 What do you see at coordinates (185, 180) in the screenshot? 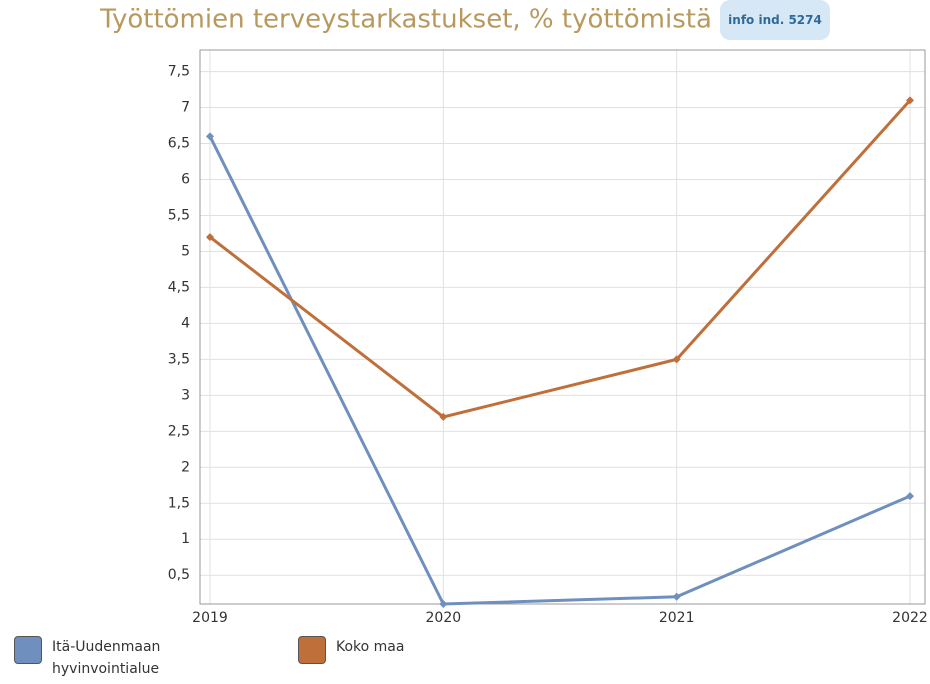
I see `y-tick-label: 6` at bounding box center [185, 180].